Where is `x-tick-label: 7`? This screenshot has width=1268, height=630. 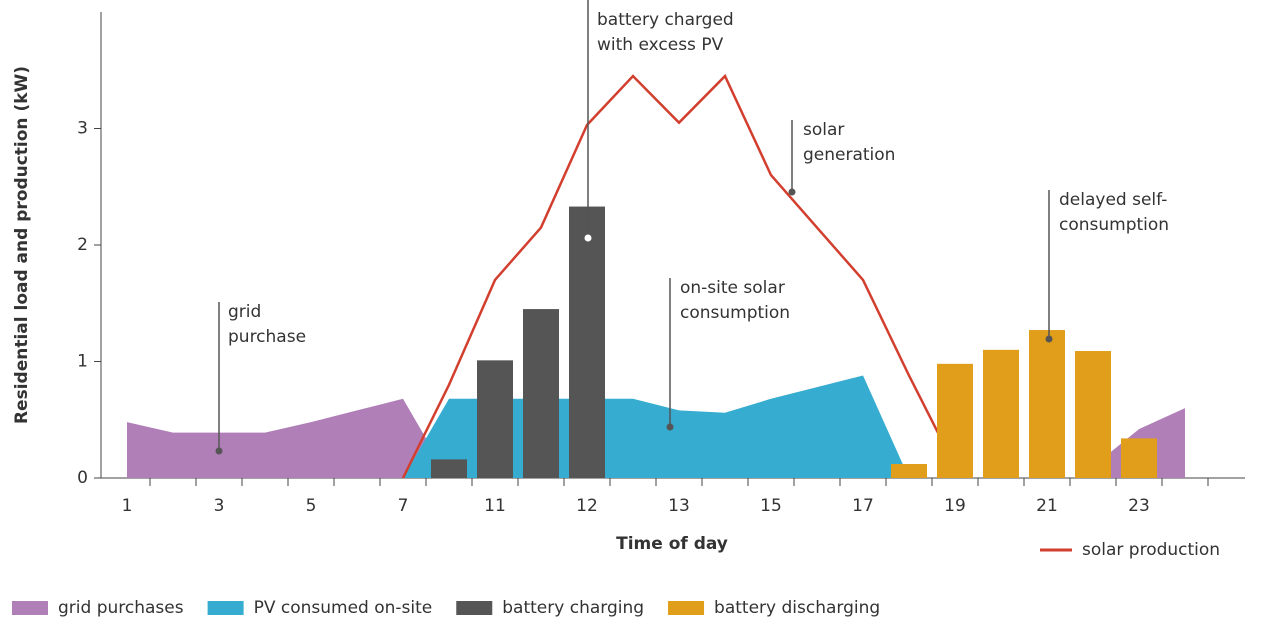 x-tick-label: 7 is located at coordinates (403, 506).